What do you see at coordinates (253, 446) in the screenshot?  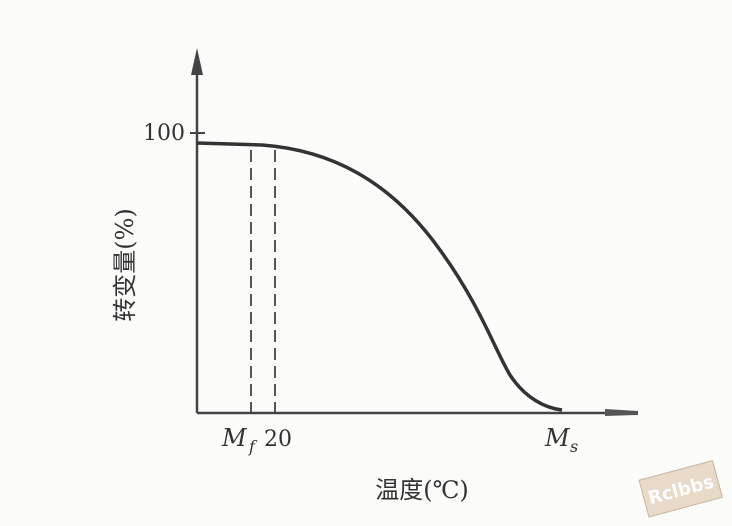 I see `mf-subscript: f` at bounding box center [253, 446].